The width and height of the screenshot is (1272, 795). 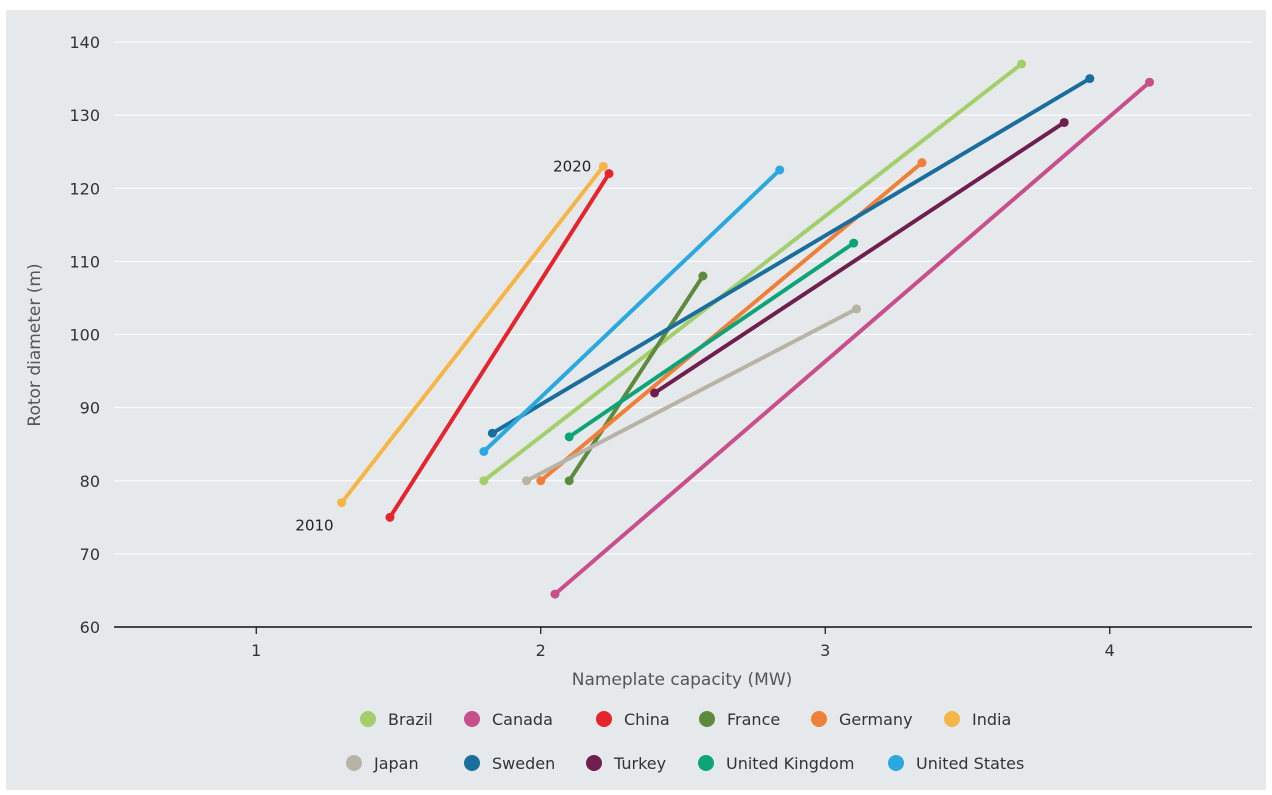 I want to click on x-axis-title: Nameplate capacity (MW), so click(x=682, y=680).